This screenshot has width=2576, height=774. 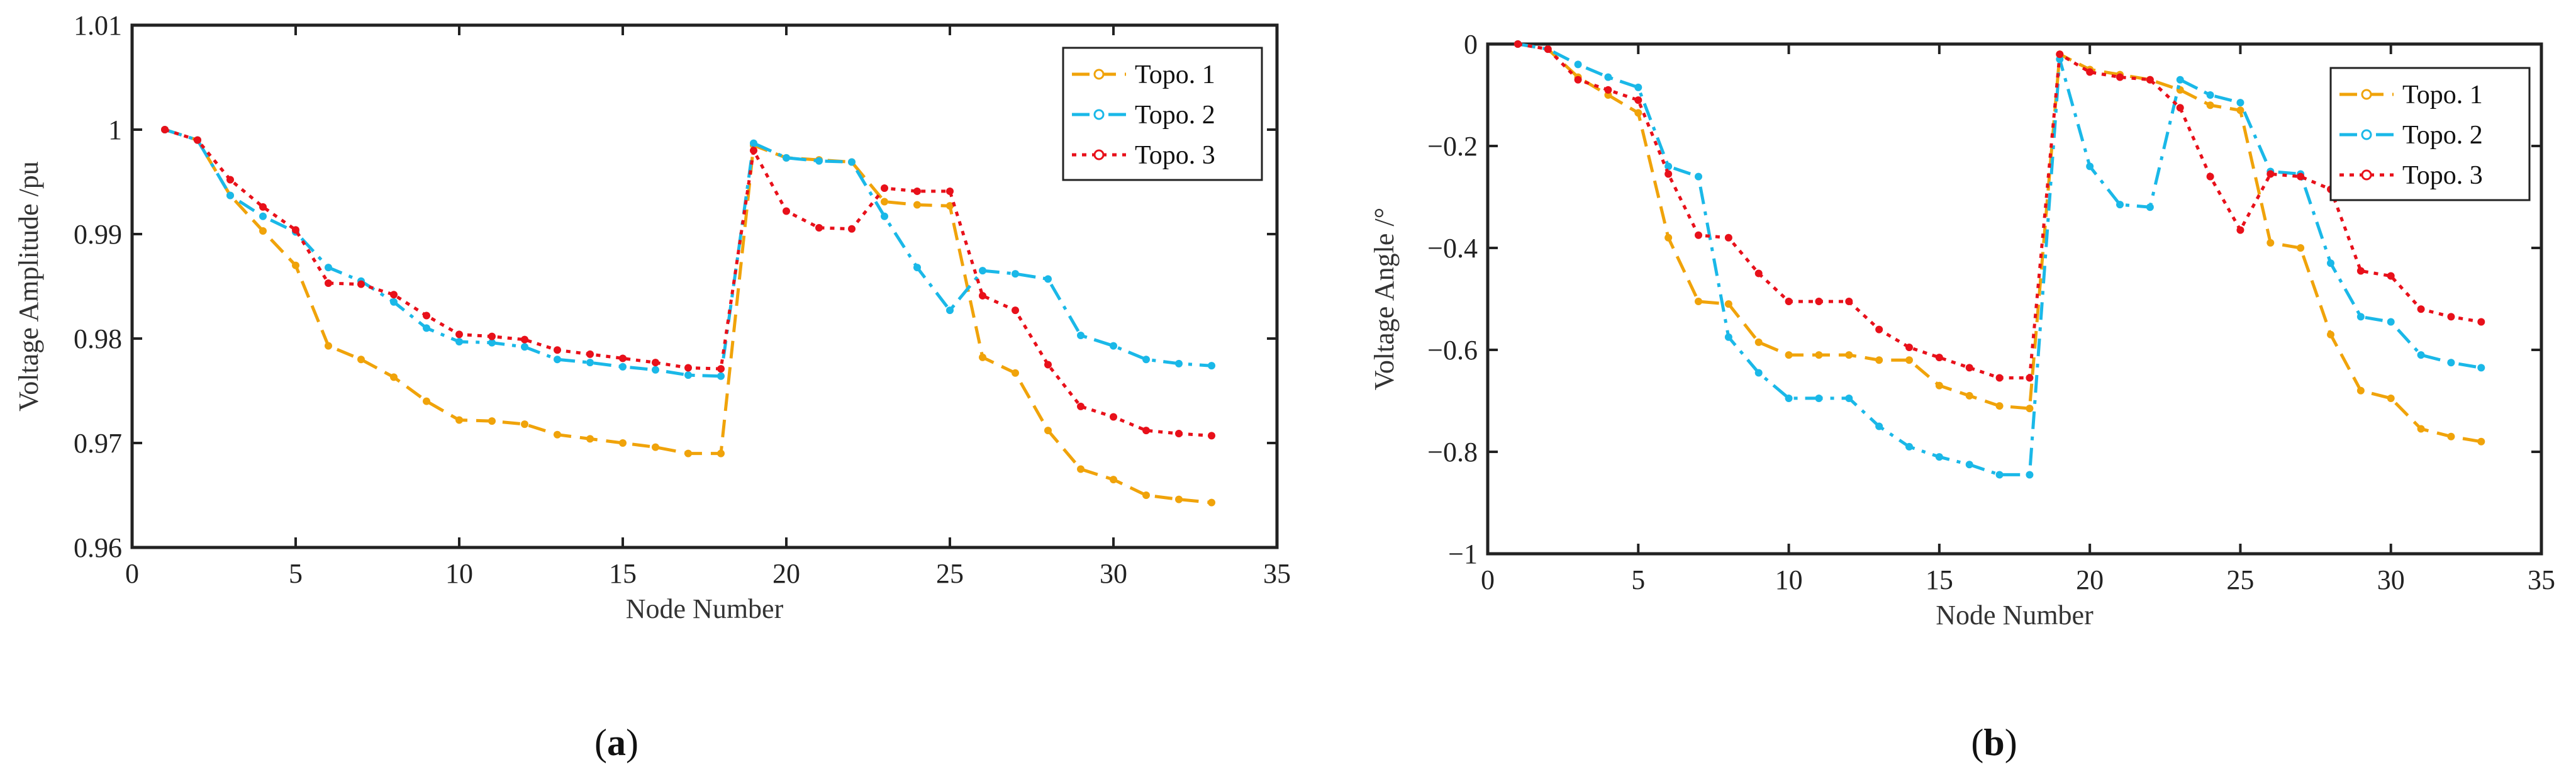 What do you see at coordinates (1113, 573) in the screenshot?
I see `x-tick-label: 30` at bounding box center [1113, 573].